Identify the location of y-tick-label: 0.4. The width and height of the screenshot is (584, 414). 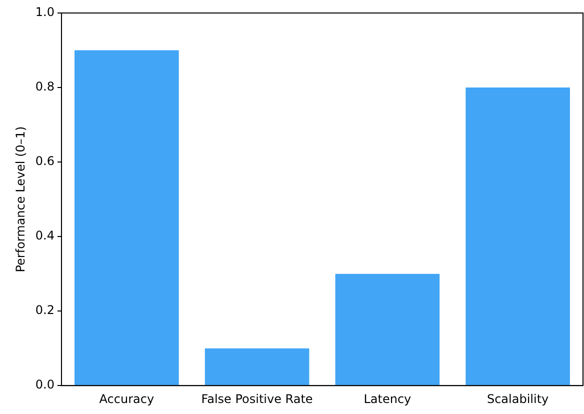
(44, 235).